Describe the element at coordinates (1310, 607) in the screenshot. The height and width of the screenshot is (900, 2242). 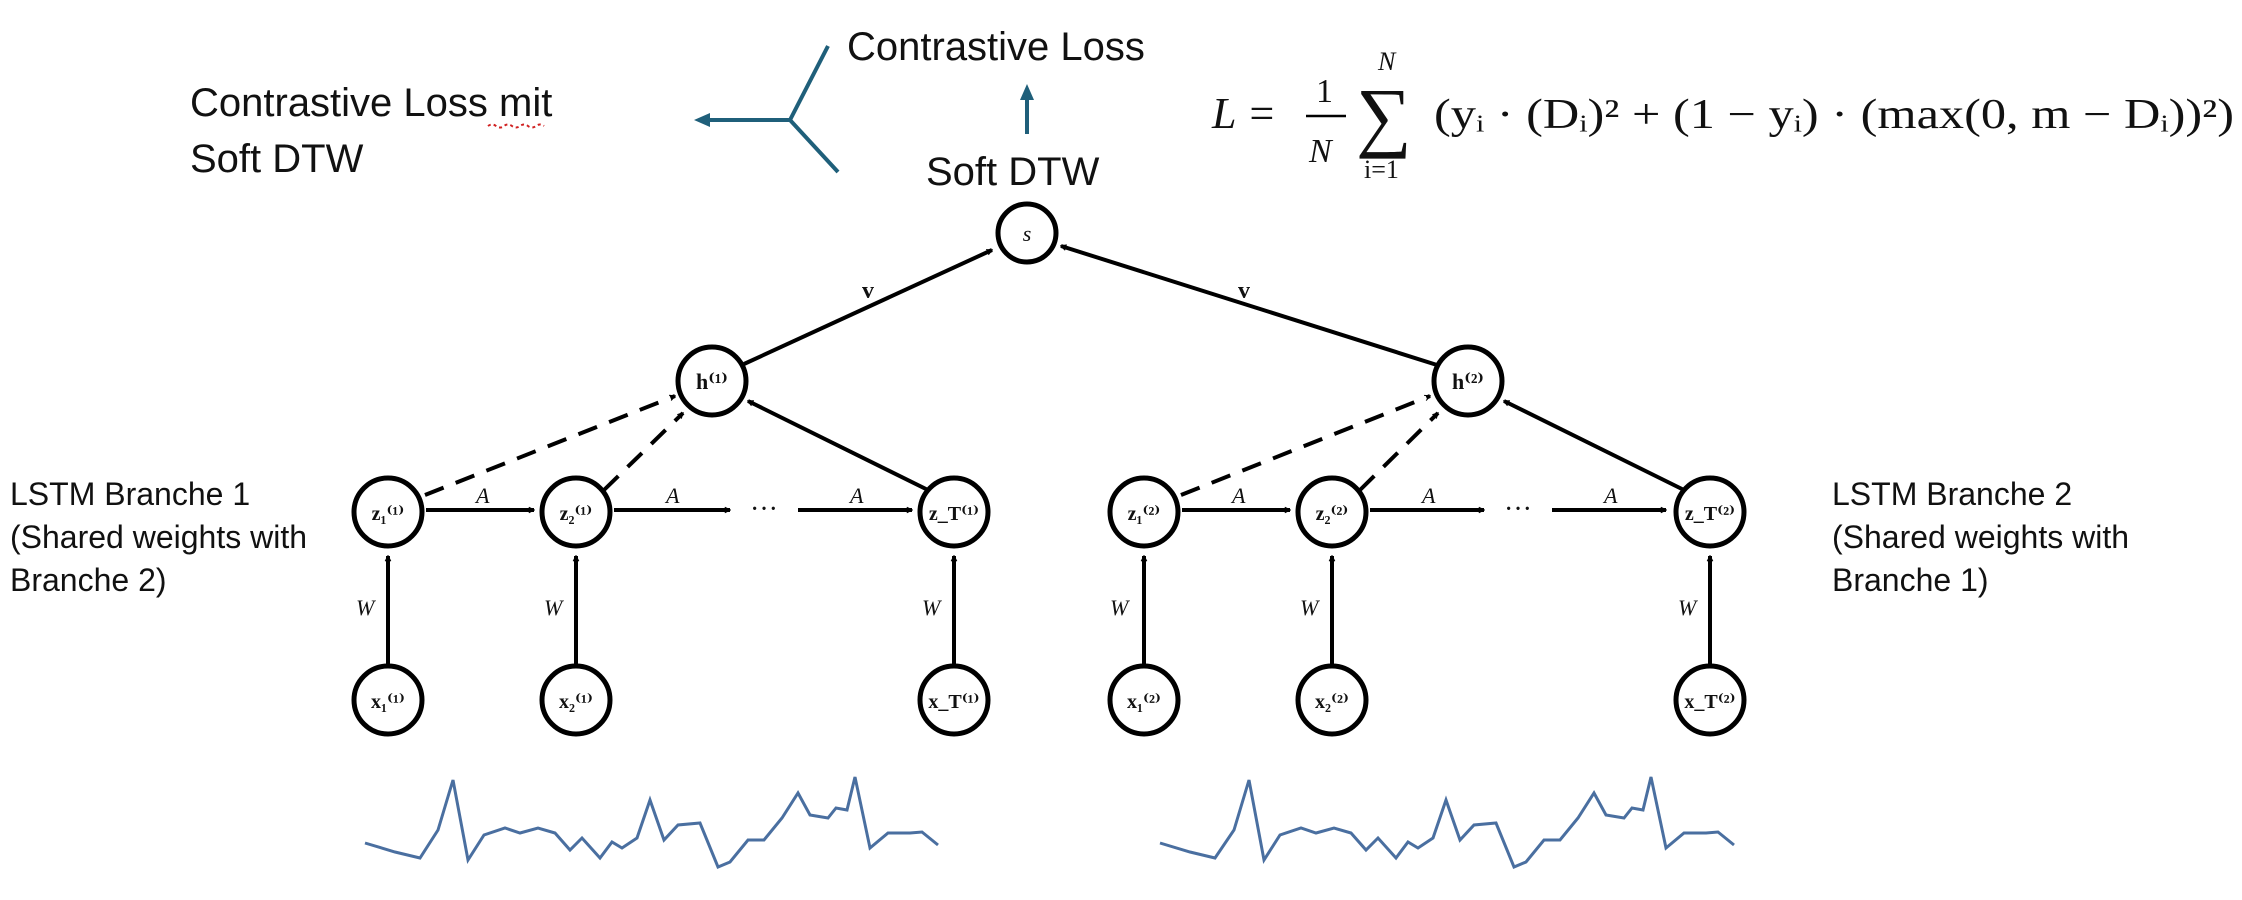
I see `edge-label-W-5: W` at that location.